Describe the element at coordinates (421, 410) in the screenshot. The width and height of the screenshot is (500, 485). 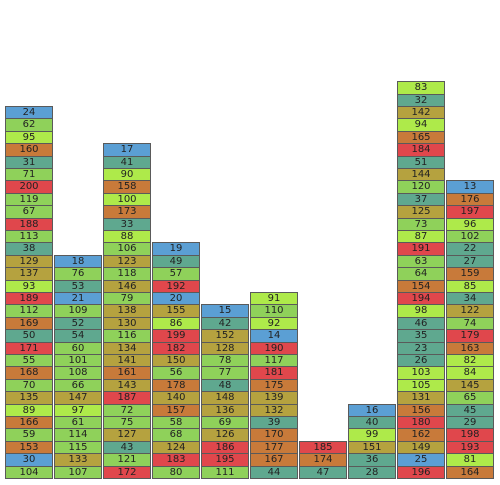
I see `number-block: 156` at that location.